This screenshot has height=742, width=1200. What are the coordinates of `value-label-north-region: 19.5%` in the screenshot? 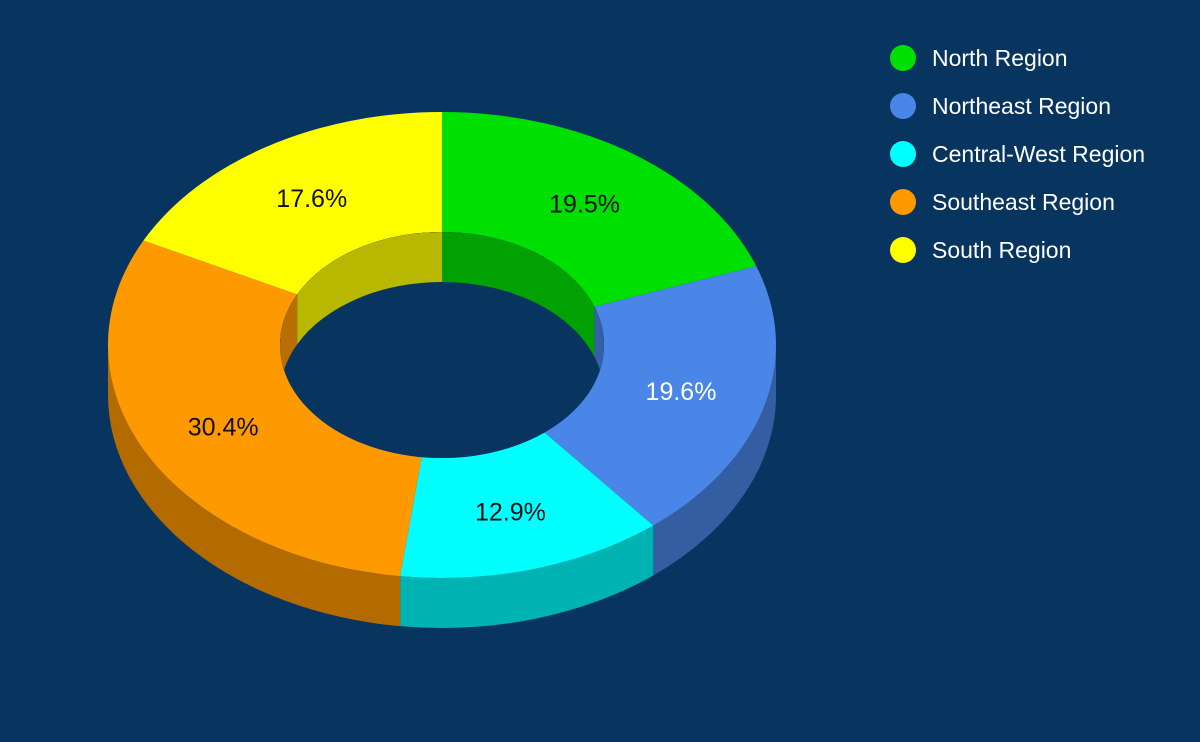 It's located at (584, 204).